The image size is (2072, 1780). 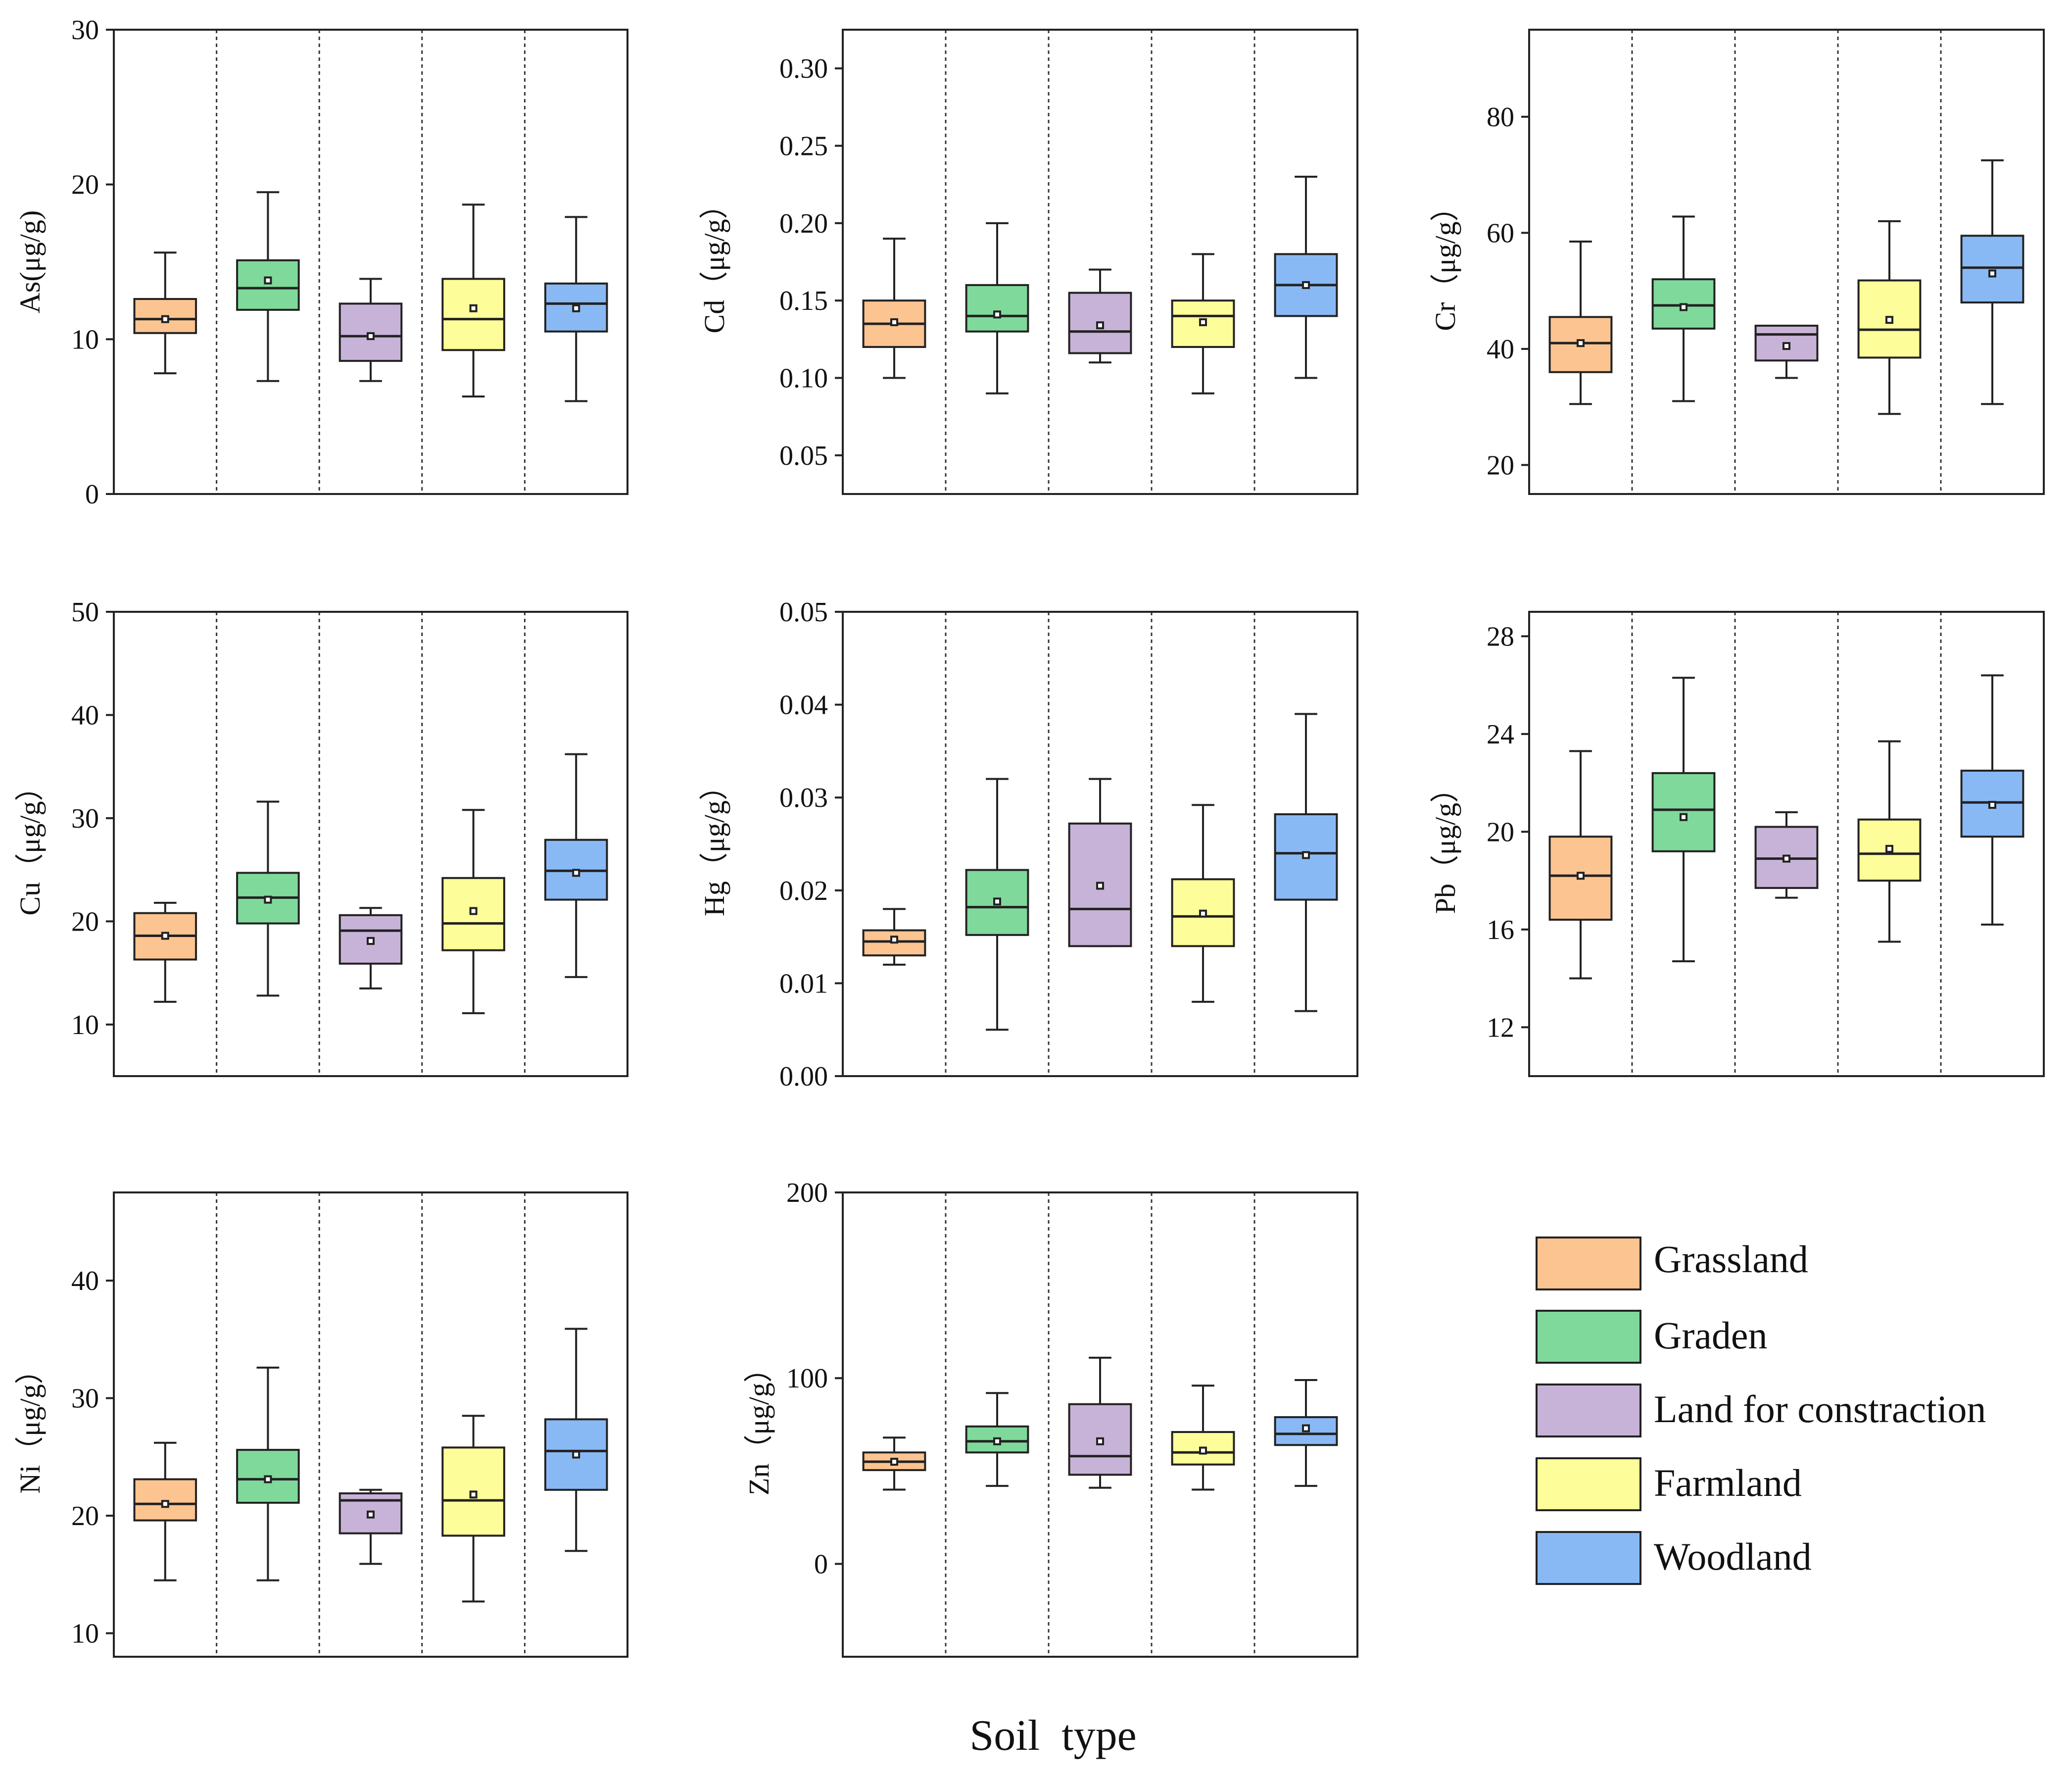 I want to click on y-tick-label: 16, so click(x=1500, y=930).